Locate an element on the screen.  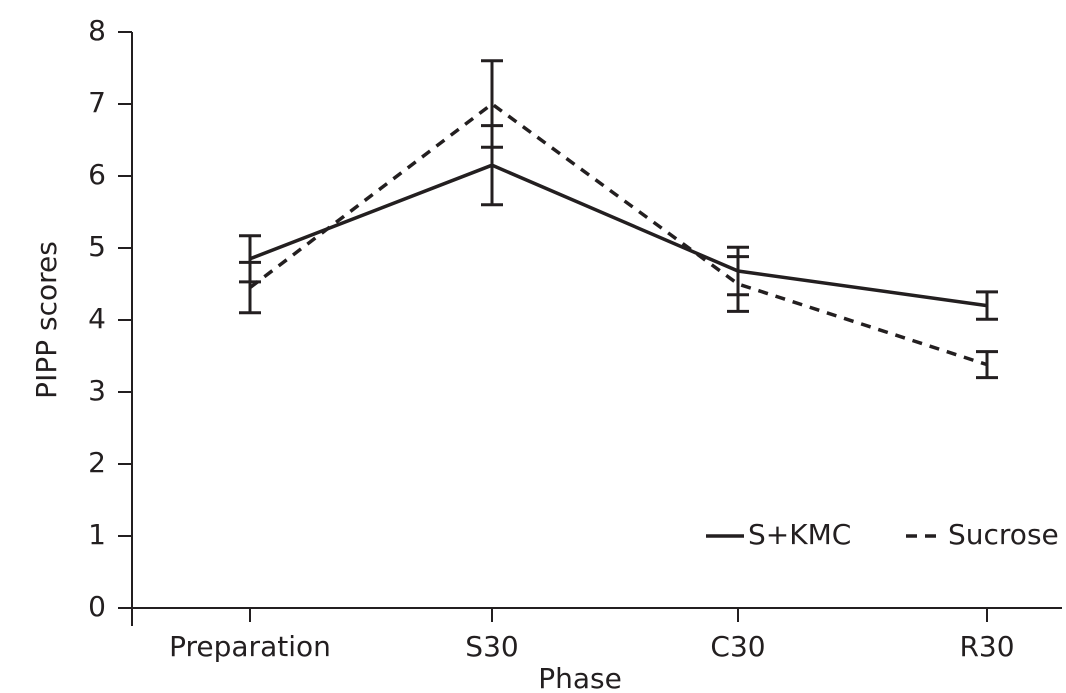
y-tick-label: 8 is located at coordinates (97, 30).